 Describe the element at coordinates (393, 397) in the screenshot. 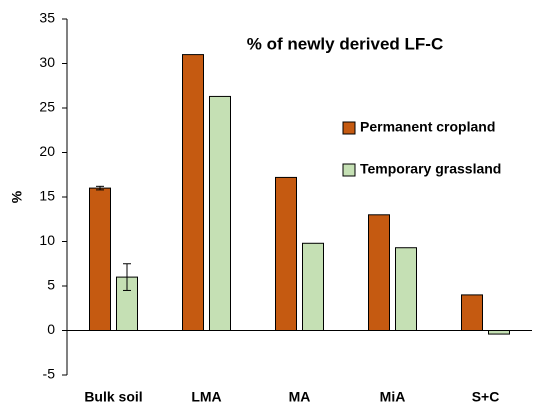

I see `x-tick-label: MiA` at that location.